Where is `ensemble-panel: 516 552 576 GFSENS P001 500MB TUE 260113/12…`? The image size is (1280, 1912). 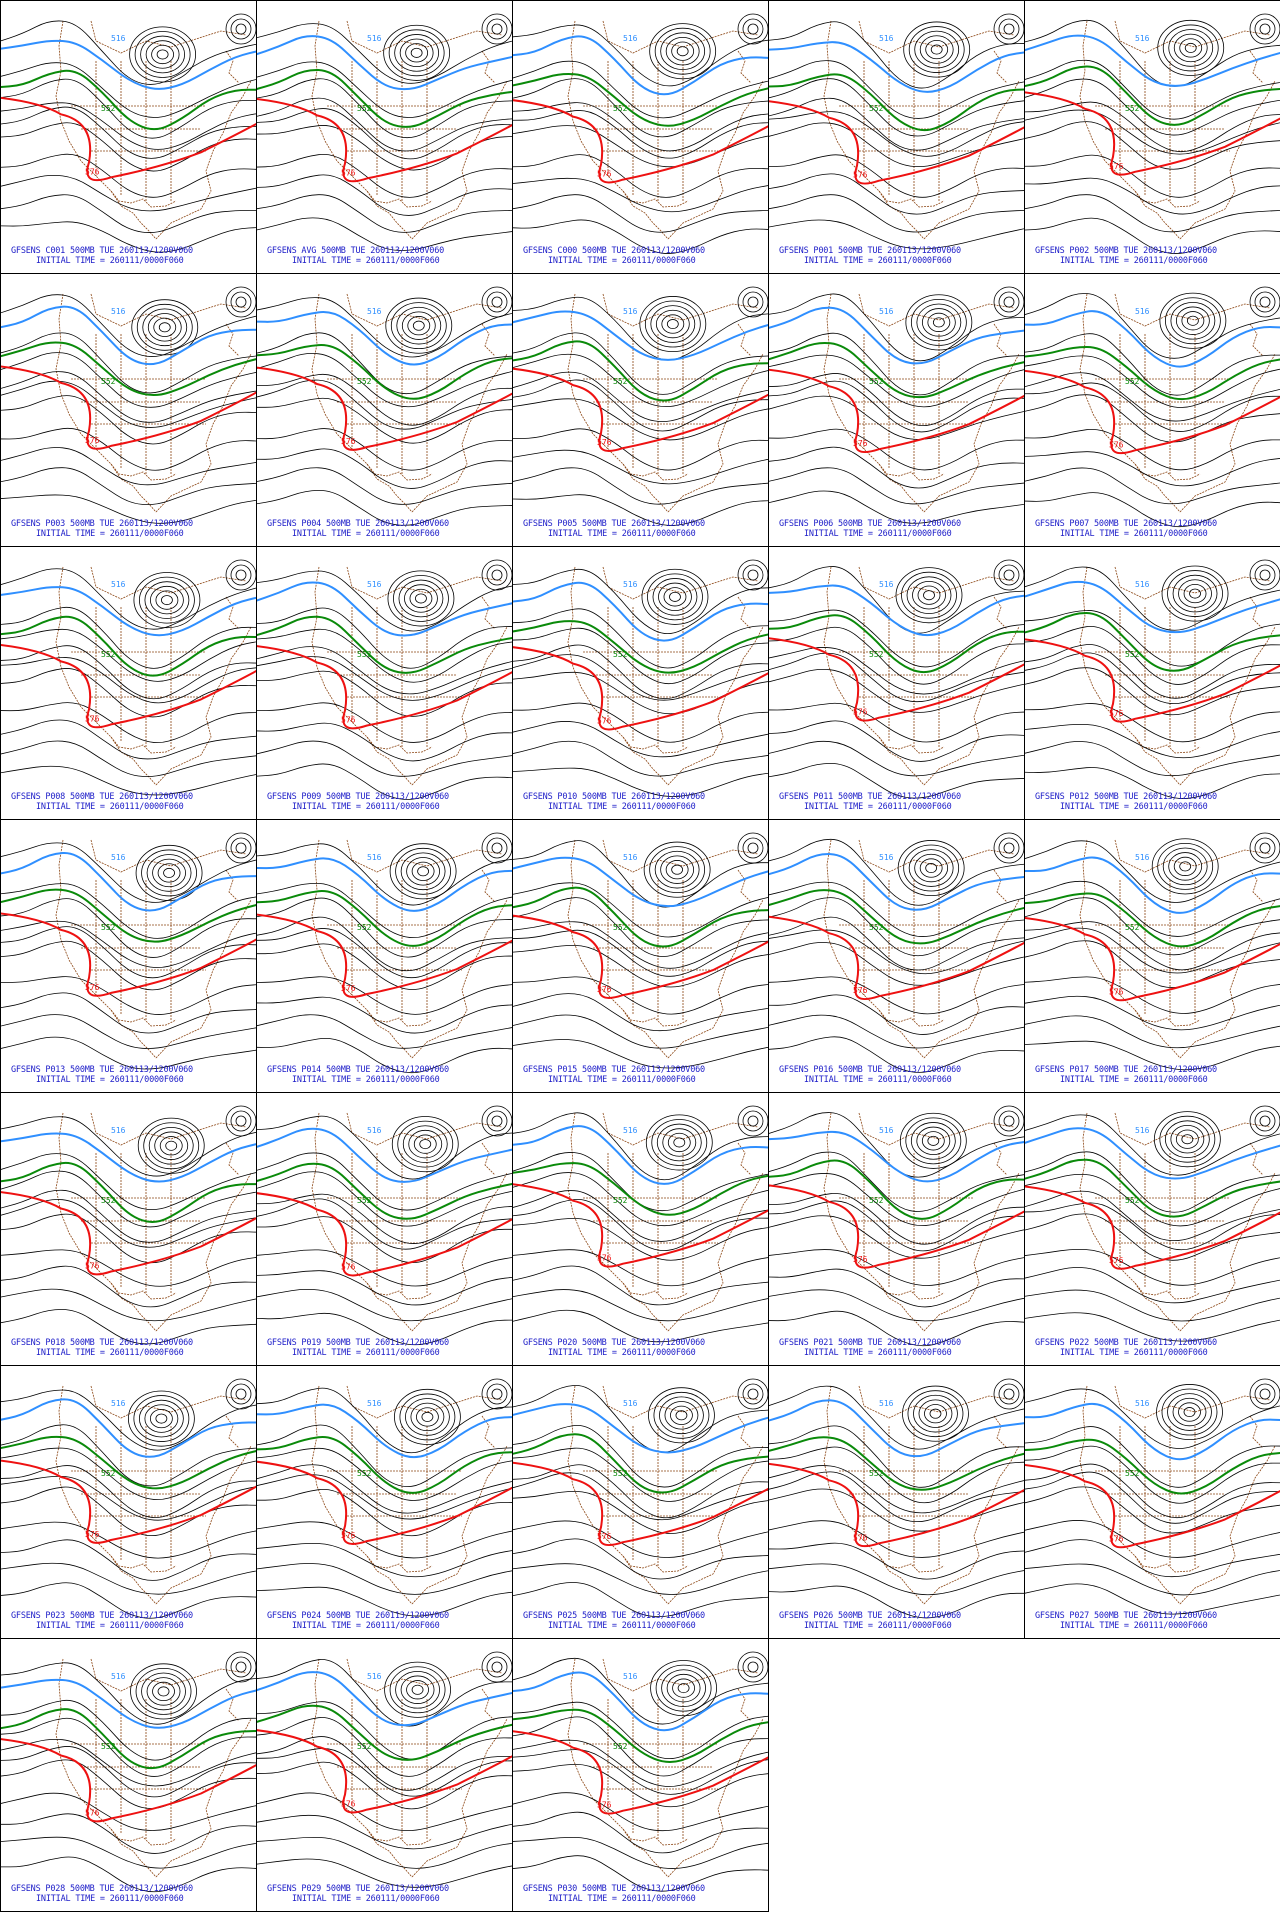 ensemble-panel: 516 552 576 GFSENS P001 500MB TUE 260113/12… is located at coordinates (896, 137).